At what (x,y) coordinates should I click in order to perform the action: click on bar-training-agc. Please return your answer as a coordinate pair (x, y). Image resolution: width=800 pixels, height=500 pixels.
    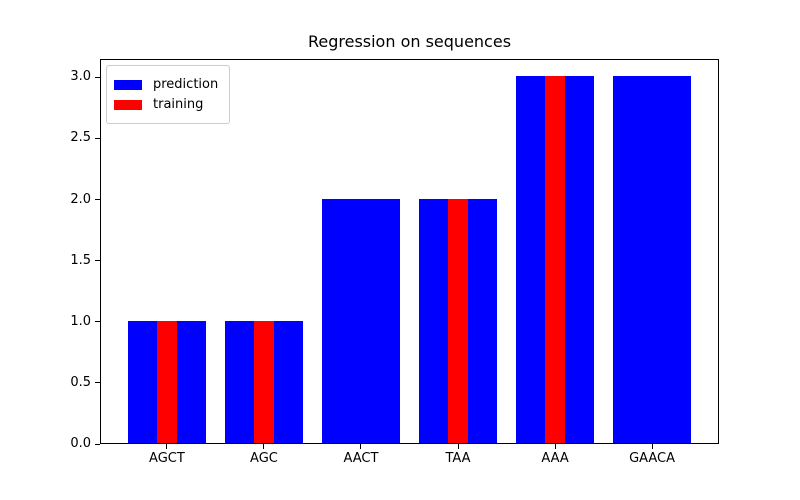
    Looking at the image, I should click on (264, 381).